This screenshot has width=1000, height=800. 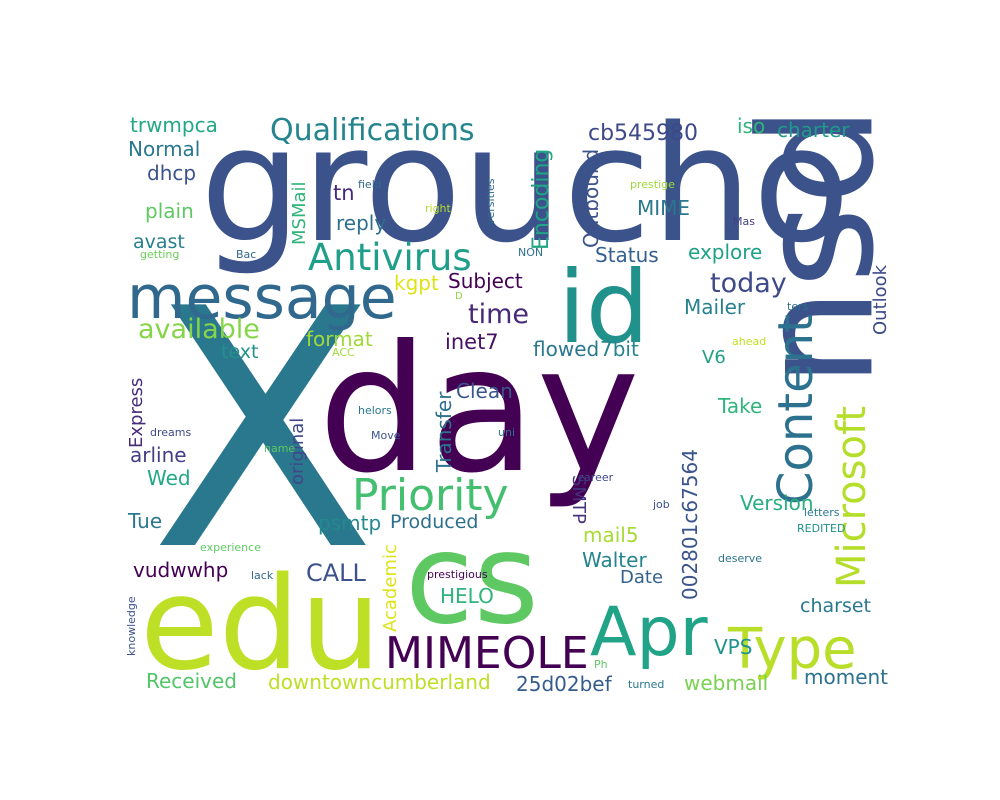 What do you see at coordinates (467, 596) in the screenshot?
I see `word-helo: HELO` at bounding box center [467, 596].